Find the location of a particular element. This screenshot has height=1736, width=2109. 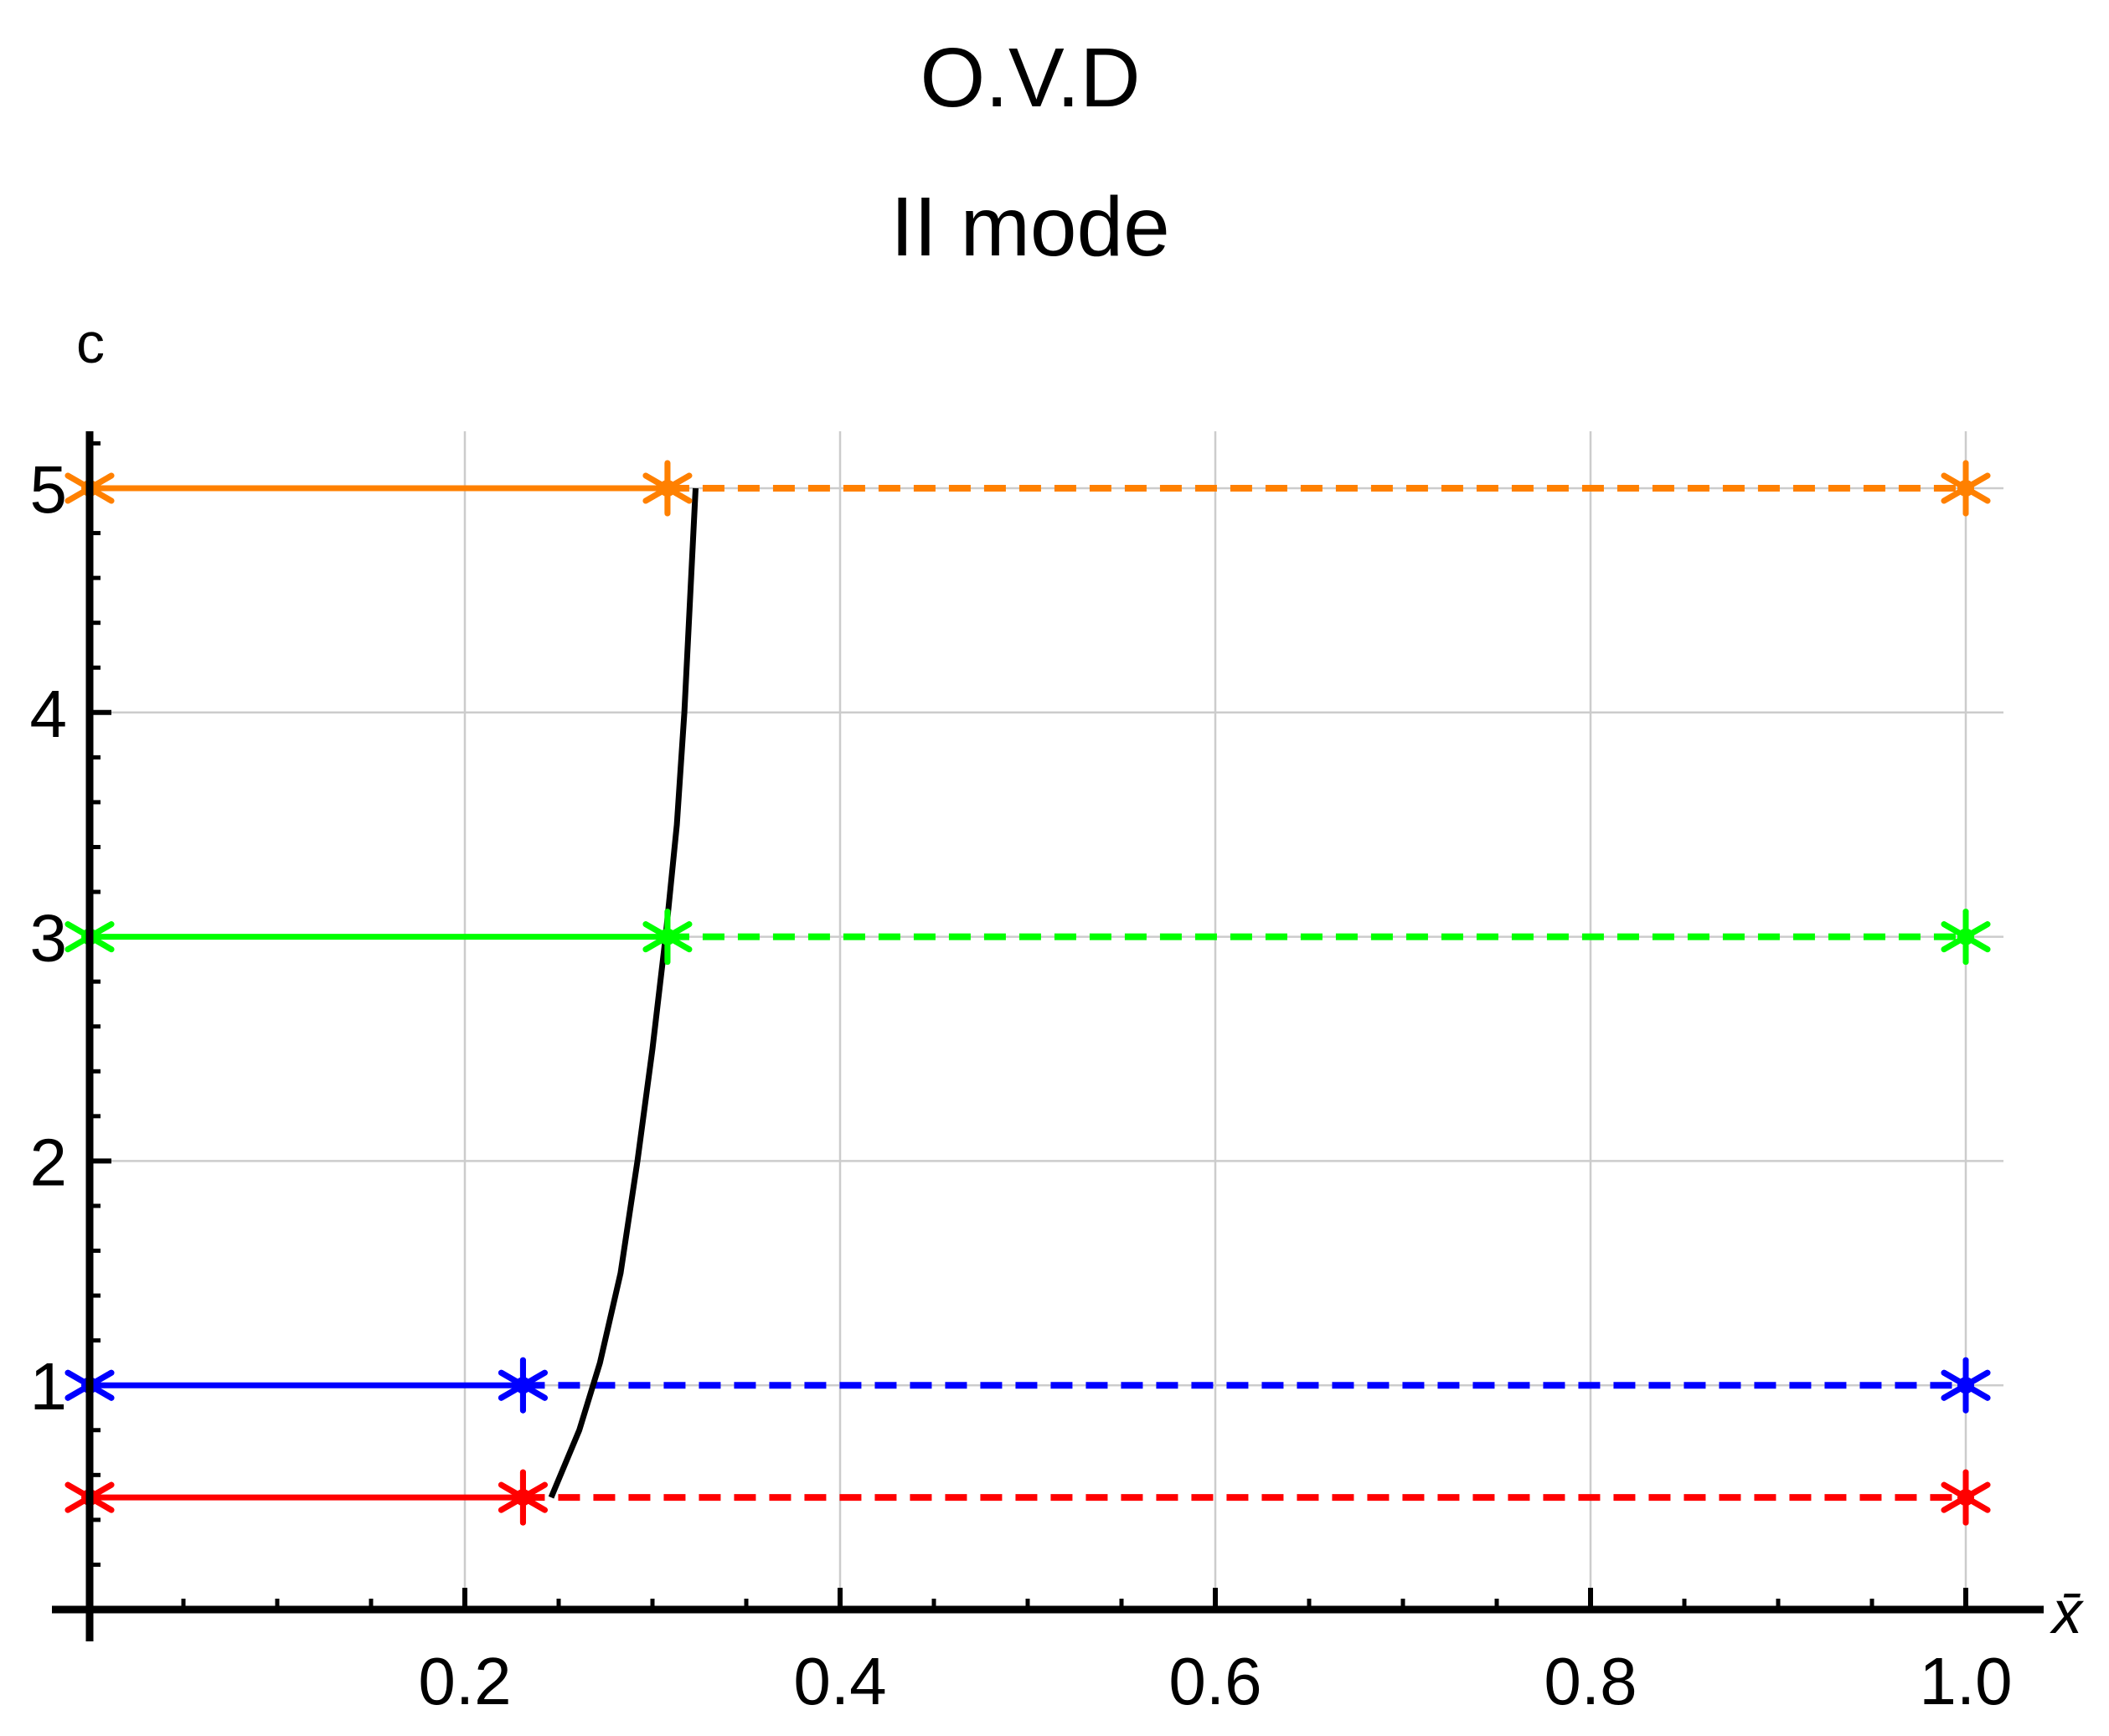

y-tick-label: 3 is located at coordinates (49, 938).